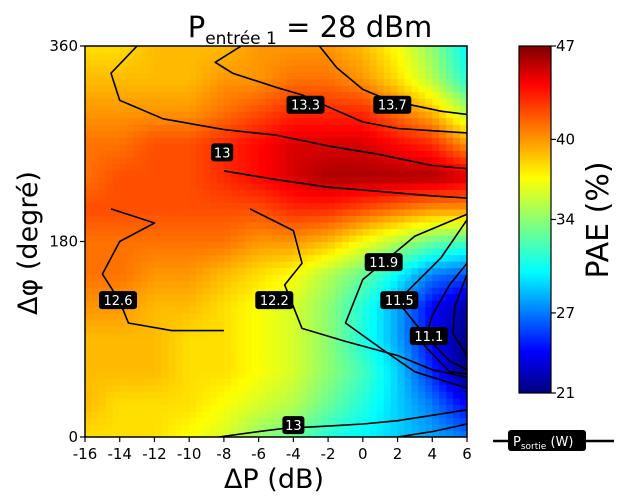 The height and width of the screenshot is (498, 618). I want to click on x-tick-label: -16, so click(85, 454).